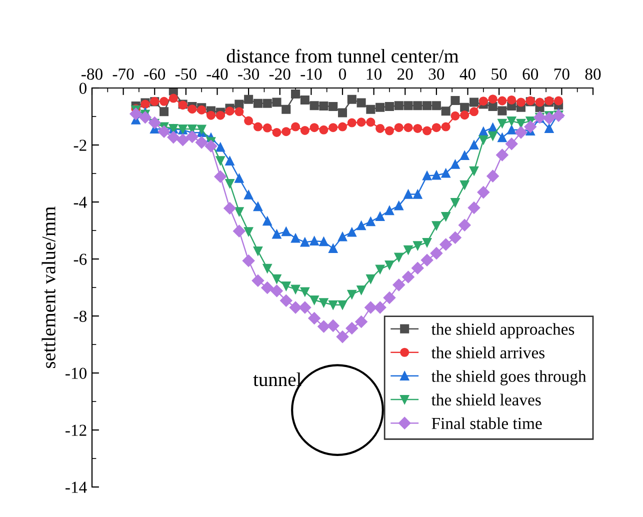 Image resolution: width=643 pixels, height=517 pixels. I want to click on x-tick-label: 0, so click(342, 74).